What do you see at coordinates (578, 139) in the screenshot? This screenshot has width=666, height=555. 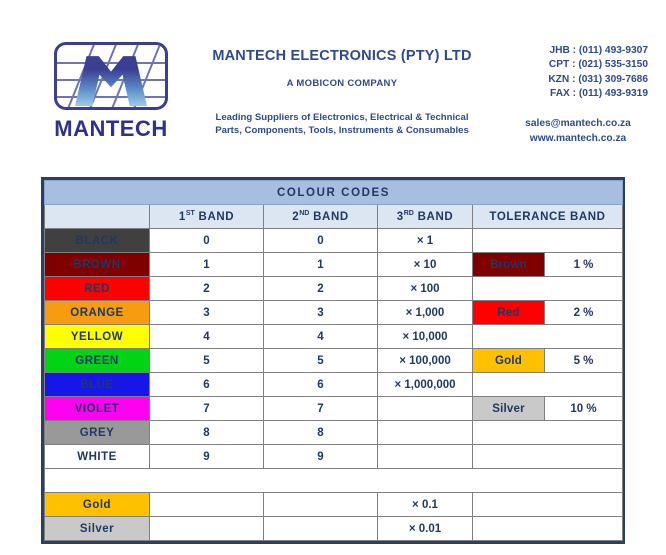 I see `website-link: www.mantech.co.za` at bounding box center [578, 139].